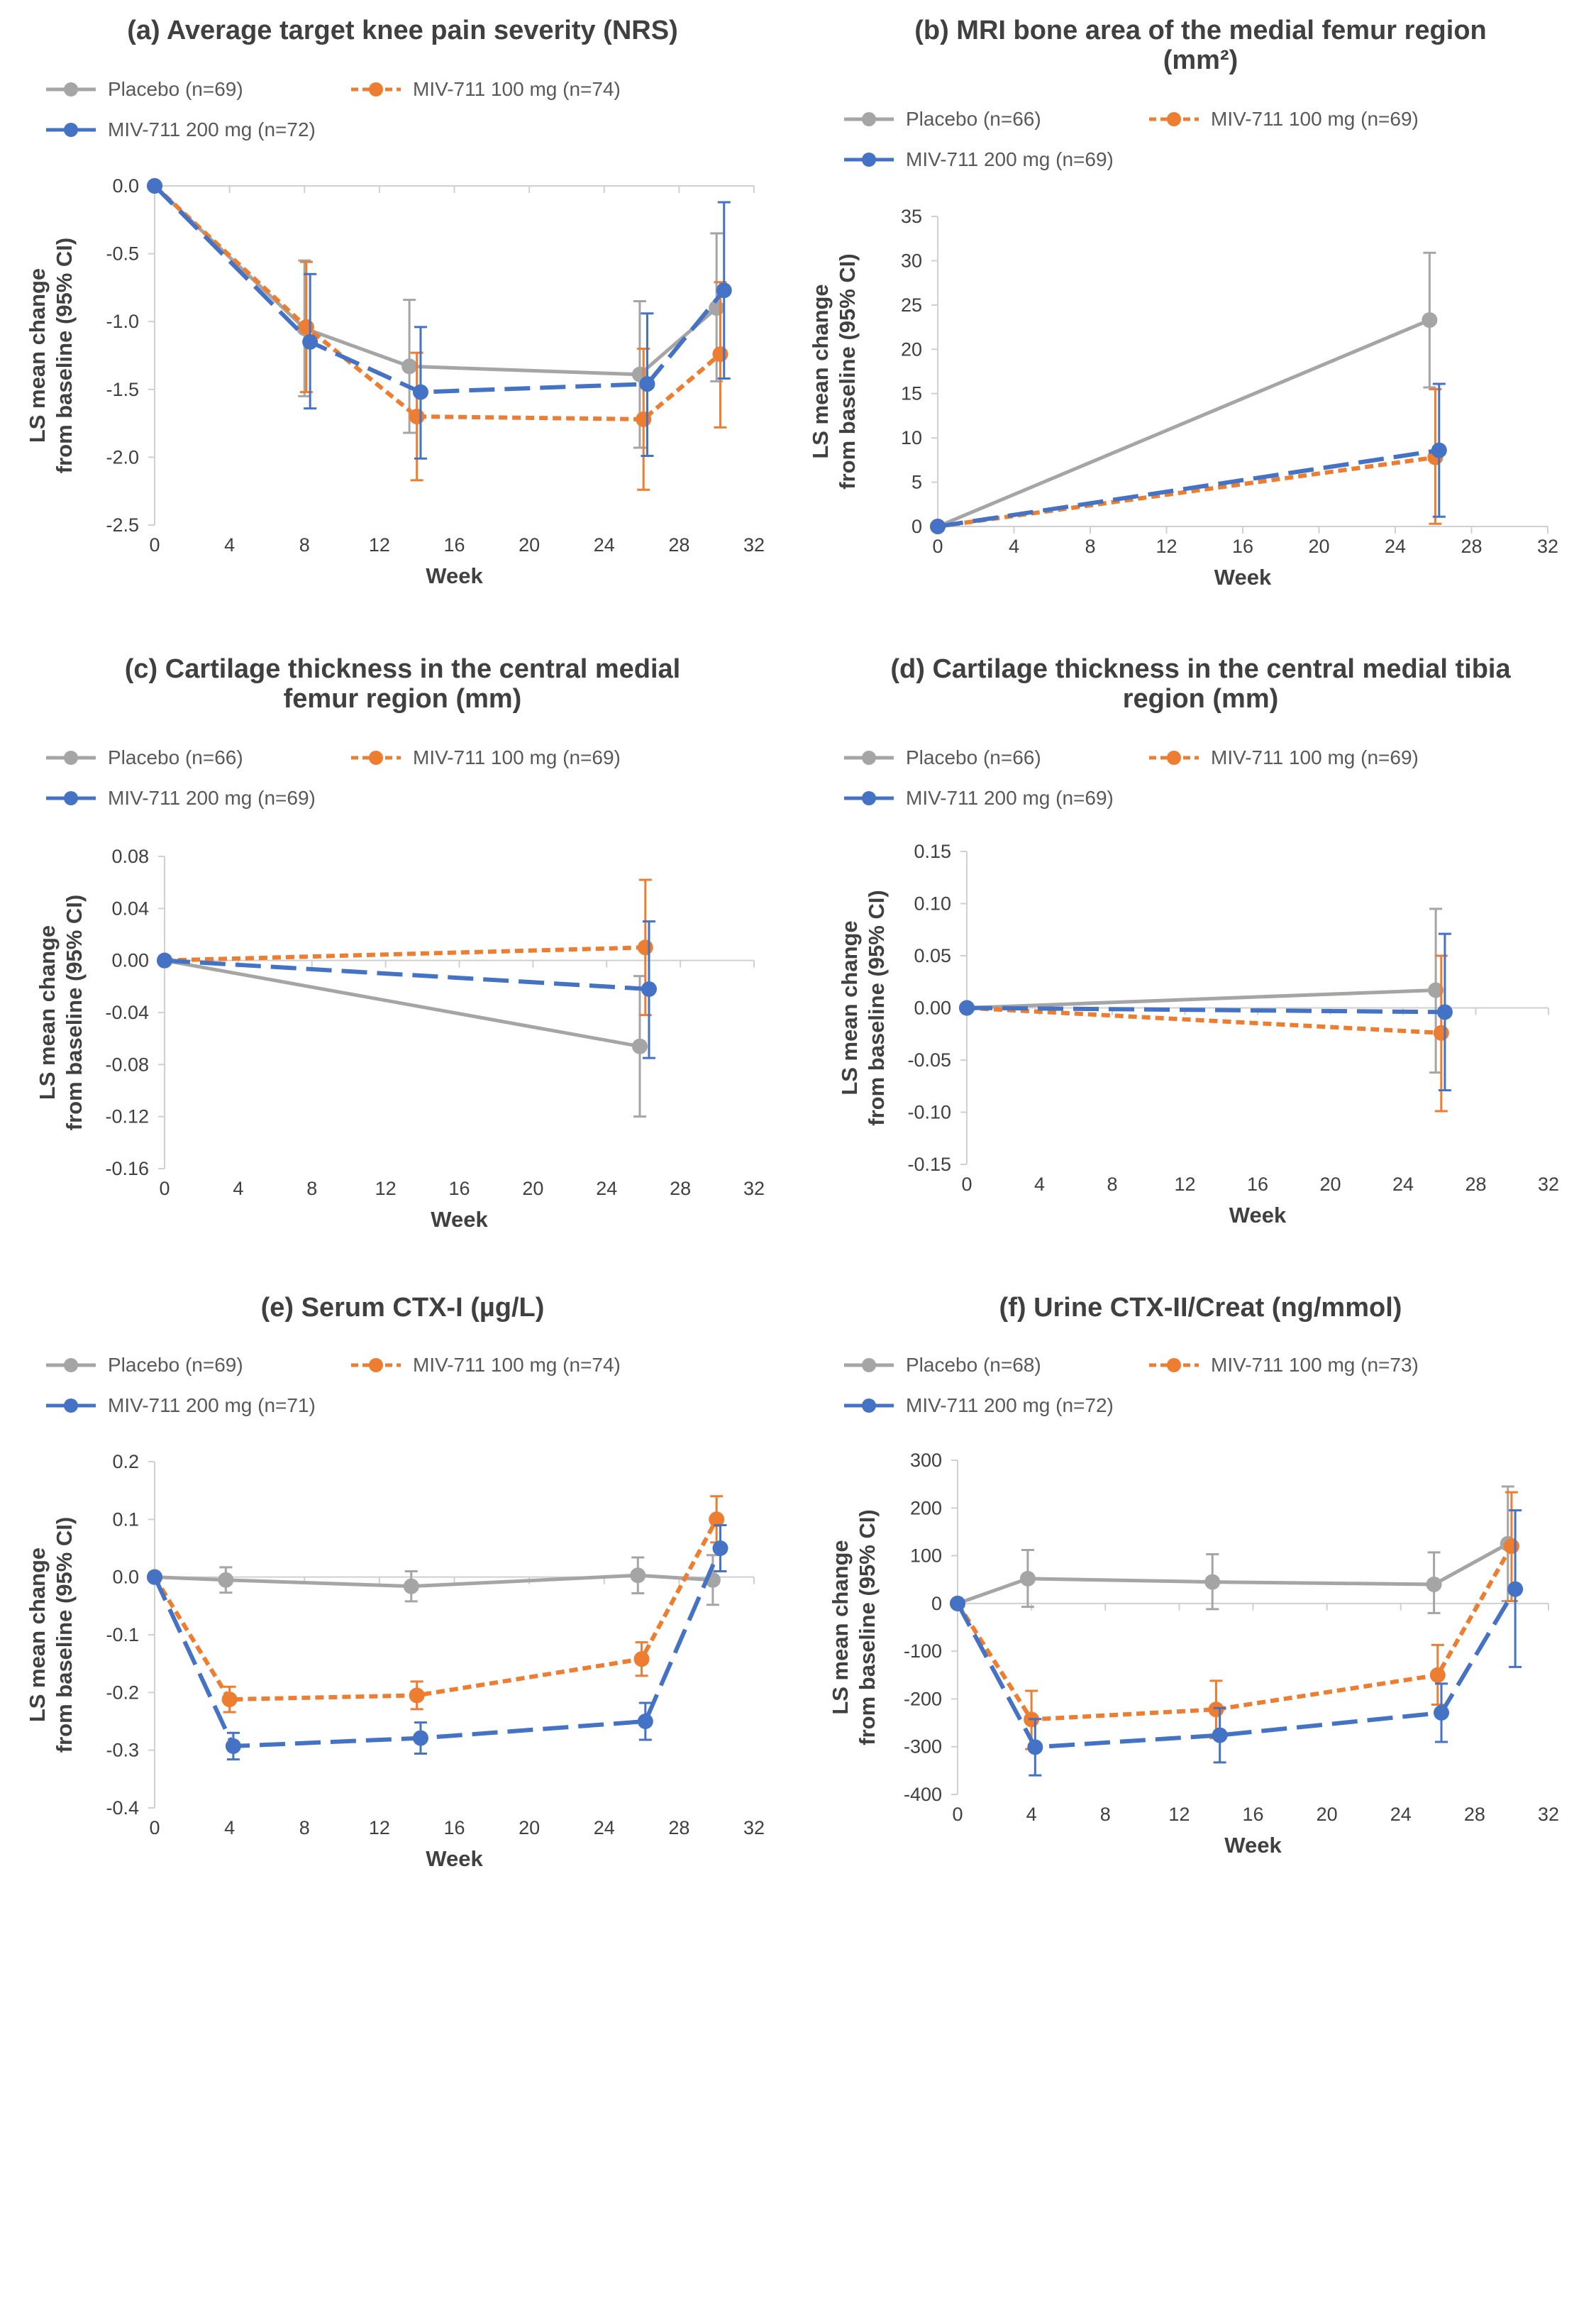 The width and height of the screenshot is (1596, 2306). What do you see at coordinates (127, 1012) in the screenshot?
I see `y-tick-label: -0.04` at bounding box center [127, 1012].